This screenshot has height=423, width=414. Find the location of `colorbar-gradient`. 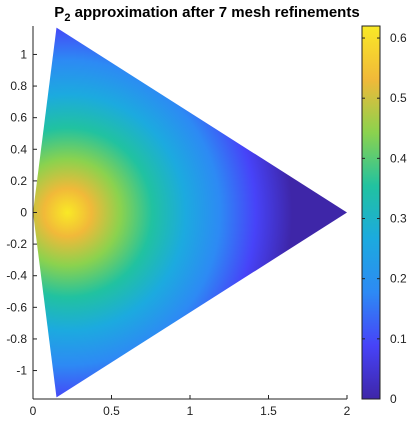

colorbar-gradient is located at coordinates (371, 212).